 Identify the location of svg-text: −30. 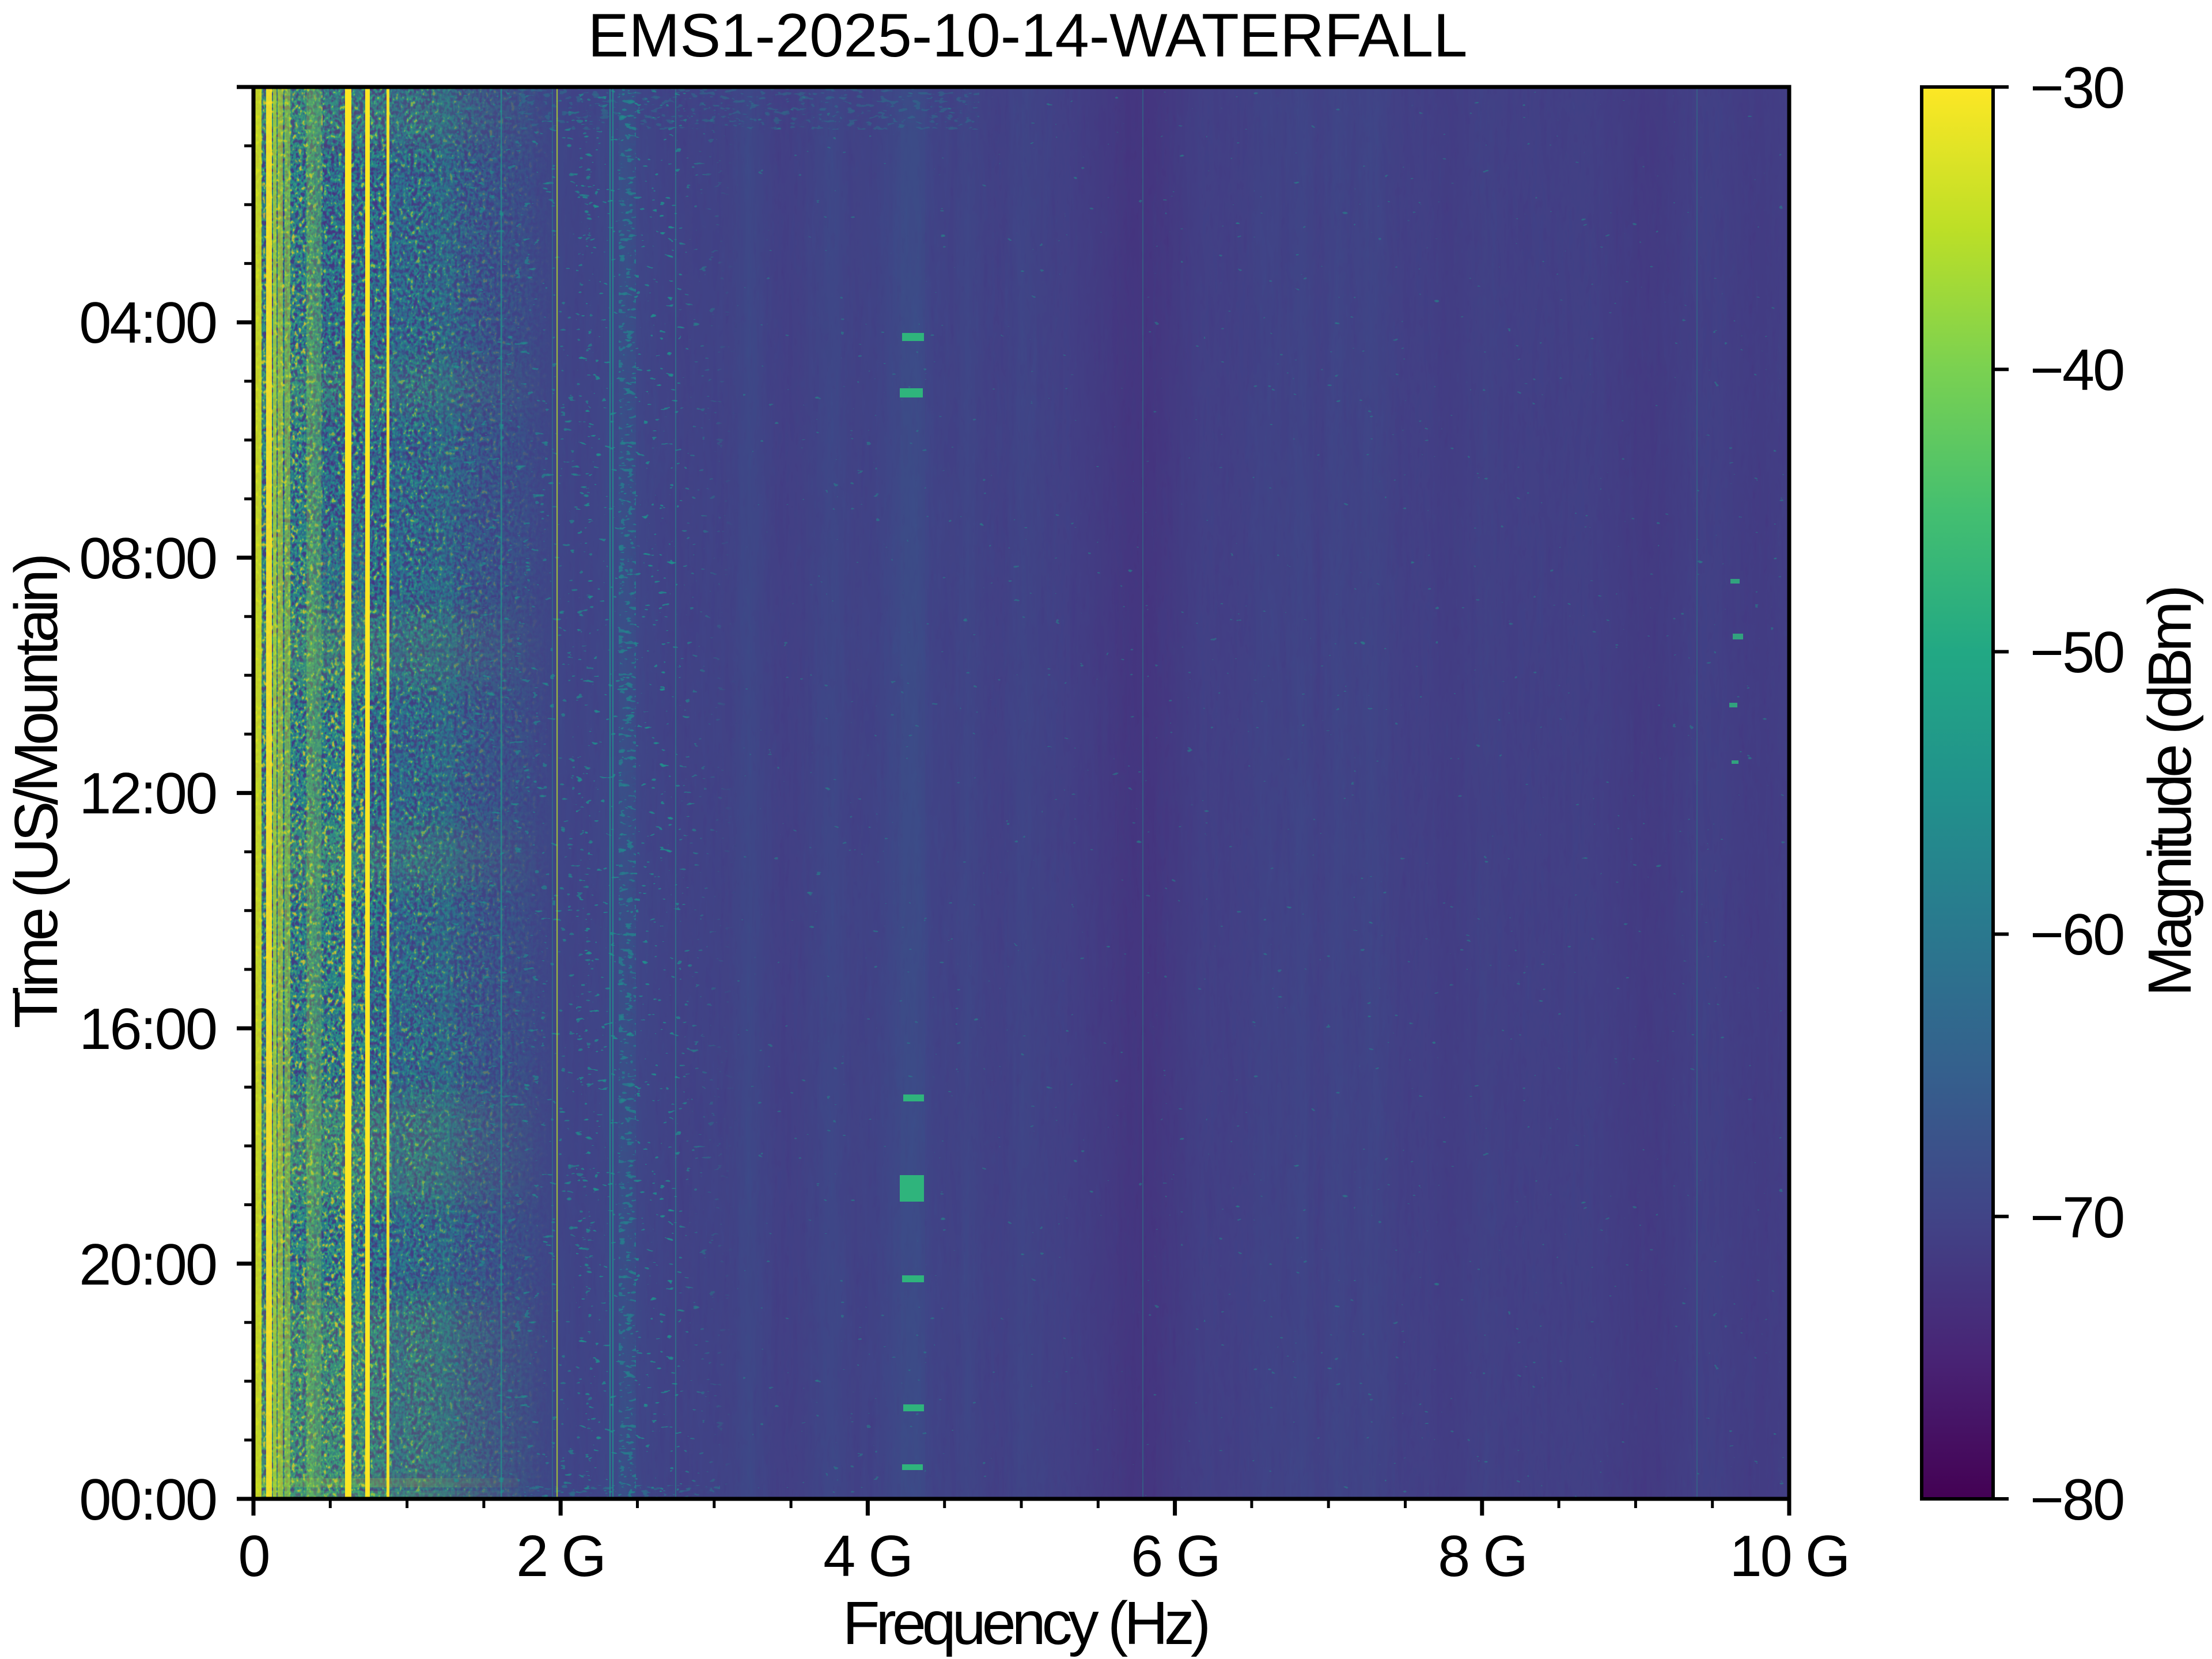
(2076, 88).